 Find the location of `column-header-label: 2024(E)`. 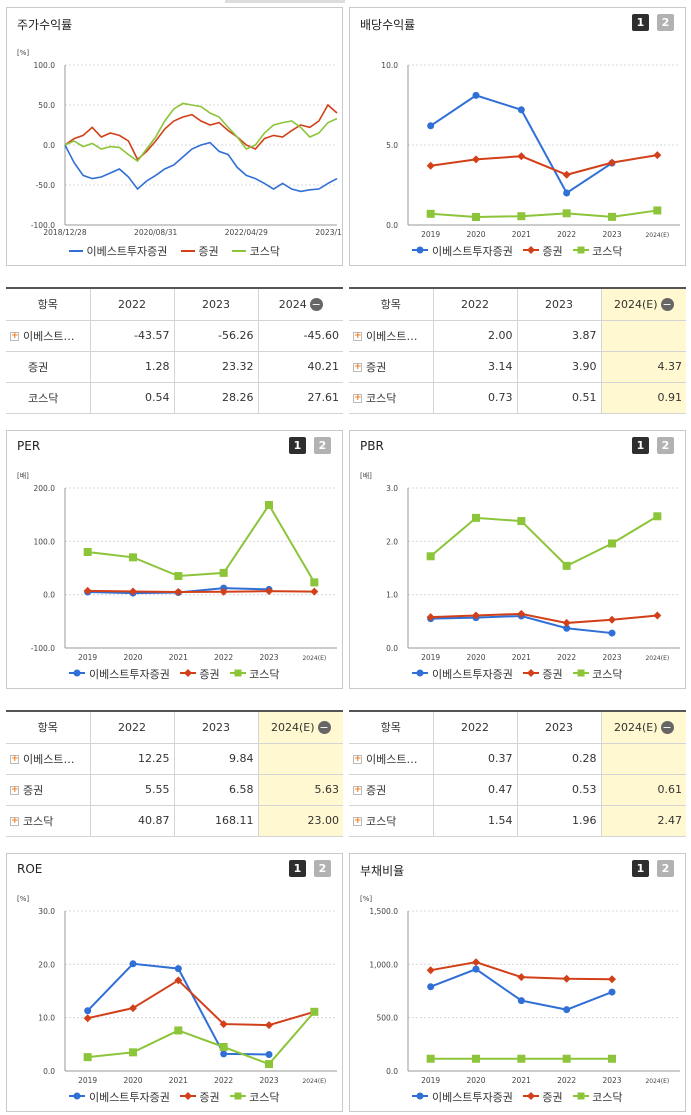

column-header-label: 2024(E) is located at coordinates (635, 727).